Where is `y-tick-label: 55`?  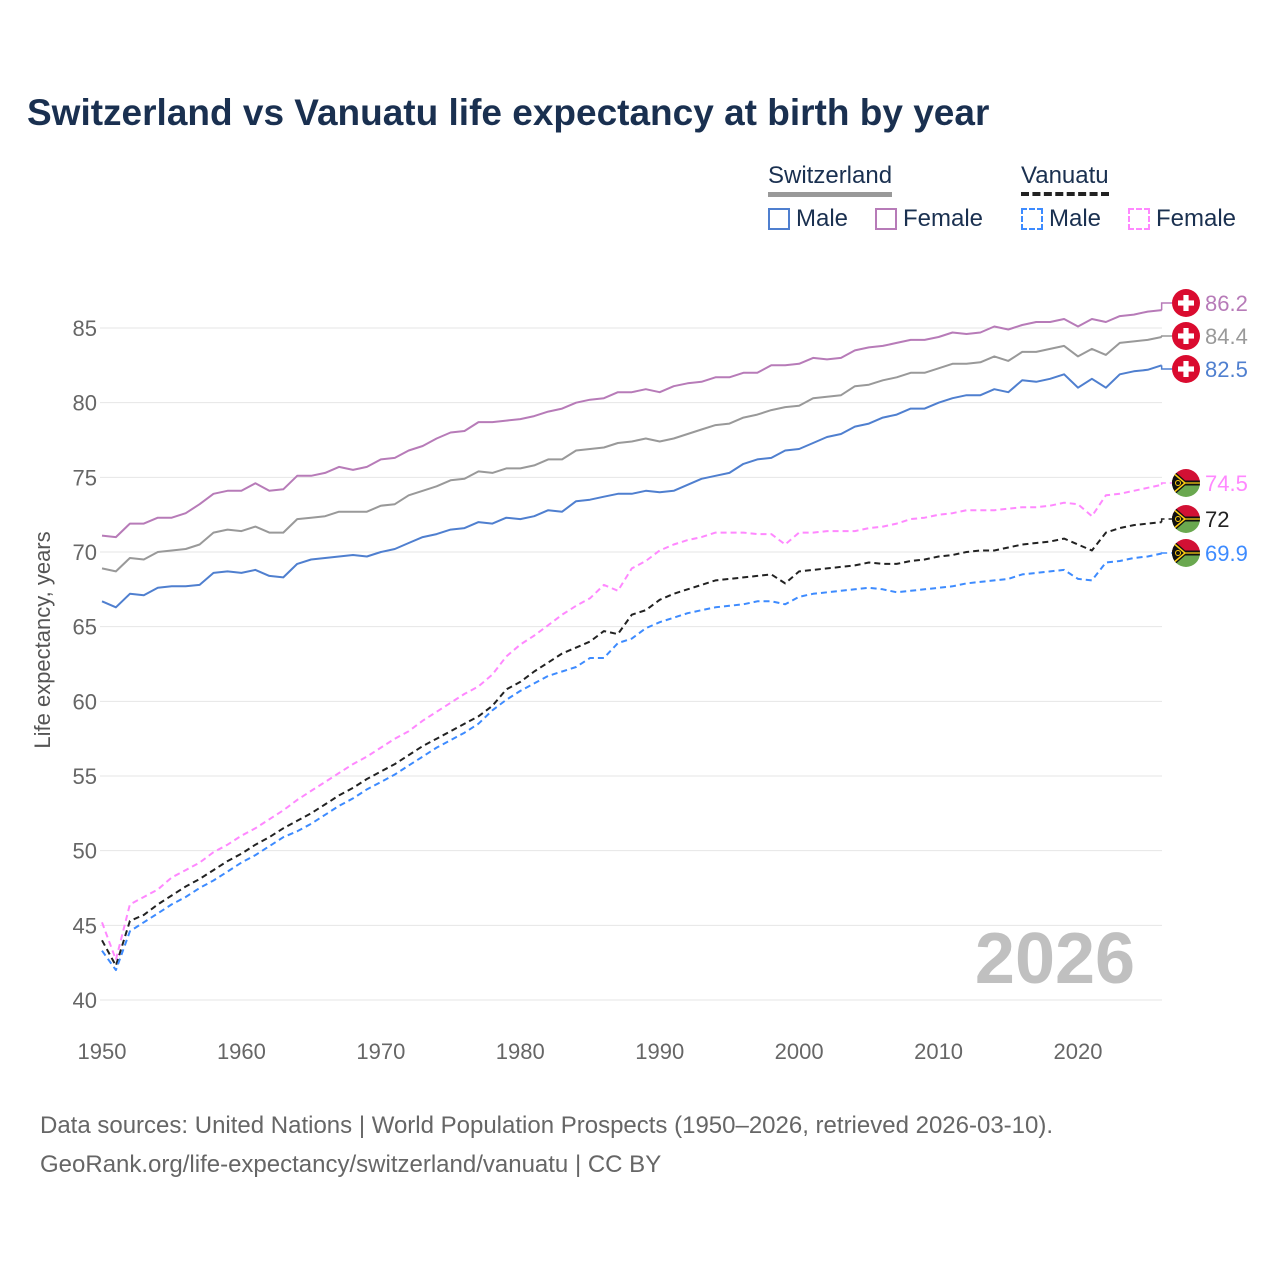
y-tick-label: 55 is located at coordinates (85, 776).